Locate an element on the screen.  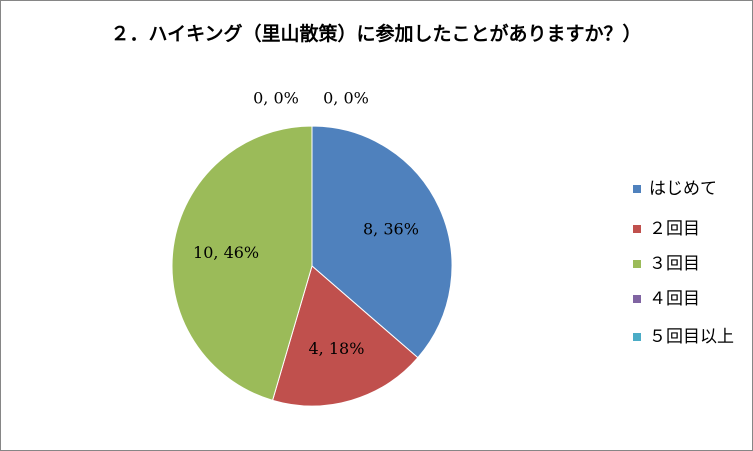
data-label: 4, 18% is located at coordinates (336, 348).